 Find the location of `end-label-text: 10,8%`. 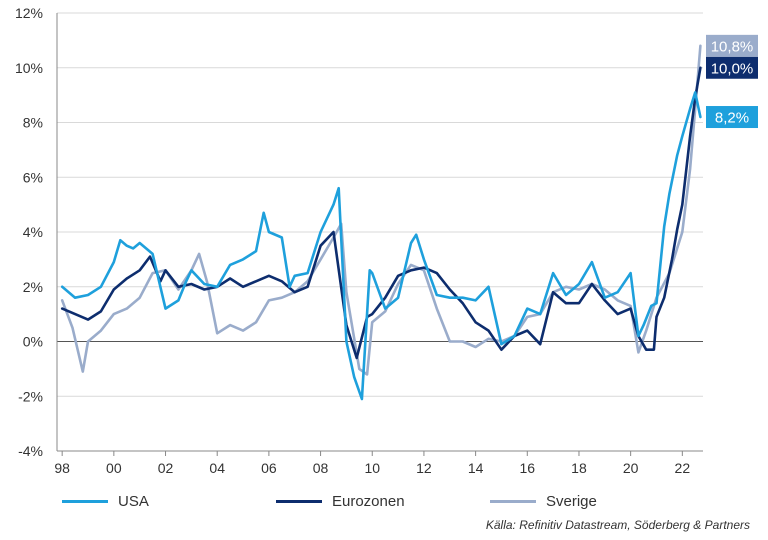

end-label-text: 10,8% is located at coordinates (732, 46).